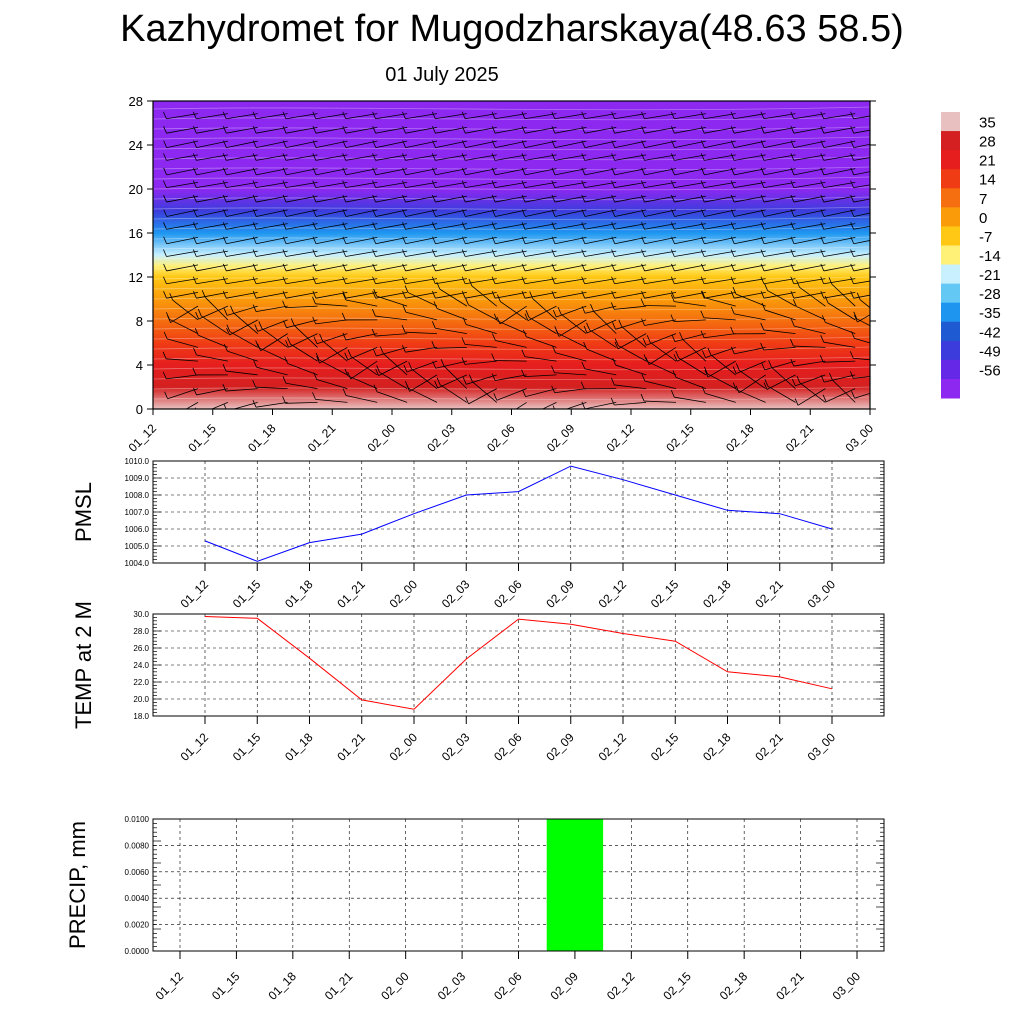  I want to click on colorbar-label: -49, so click(990, 351).